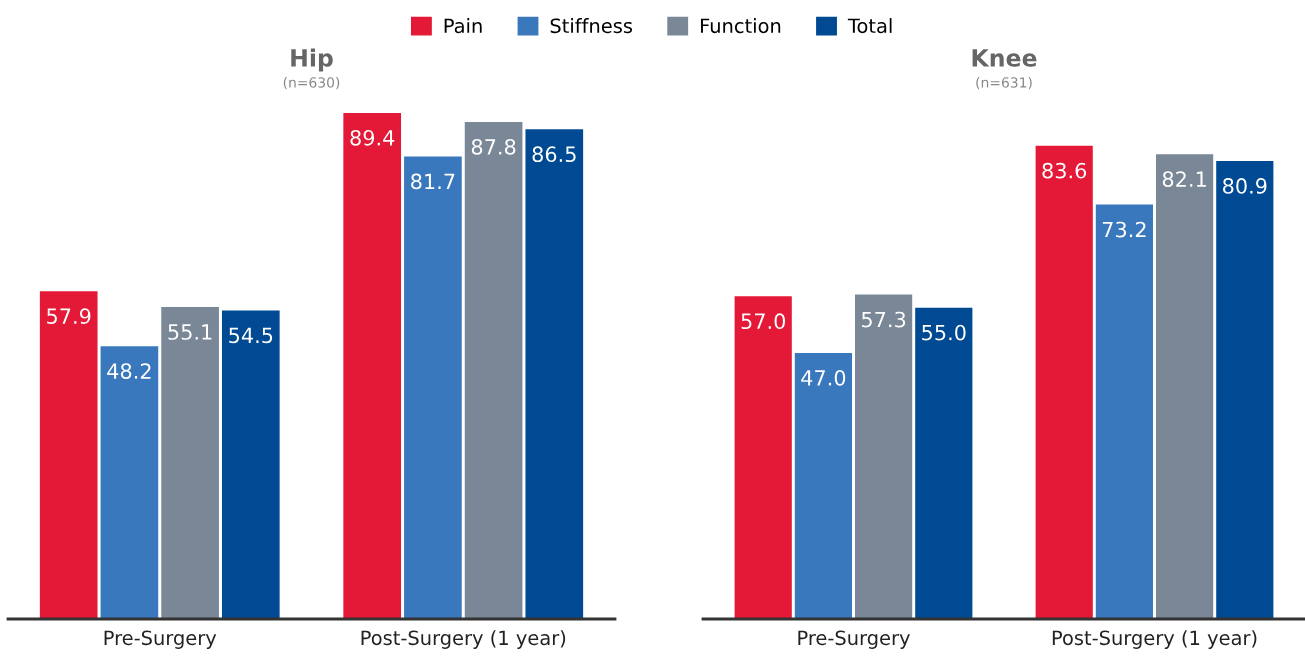  Describe the element at coordinates (433, 181) in the screenshot. I see `data-label: 81.7` at that location.